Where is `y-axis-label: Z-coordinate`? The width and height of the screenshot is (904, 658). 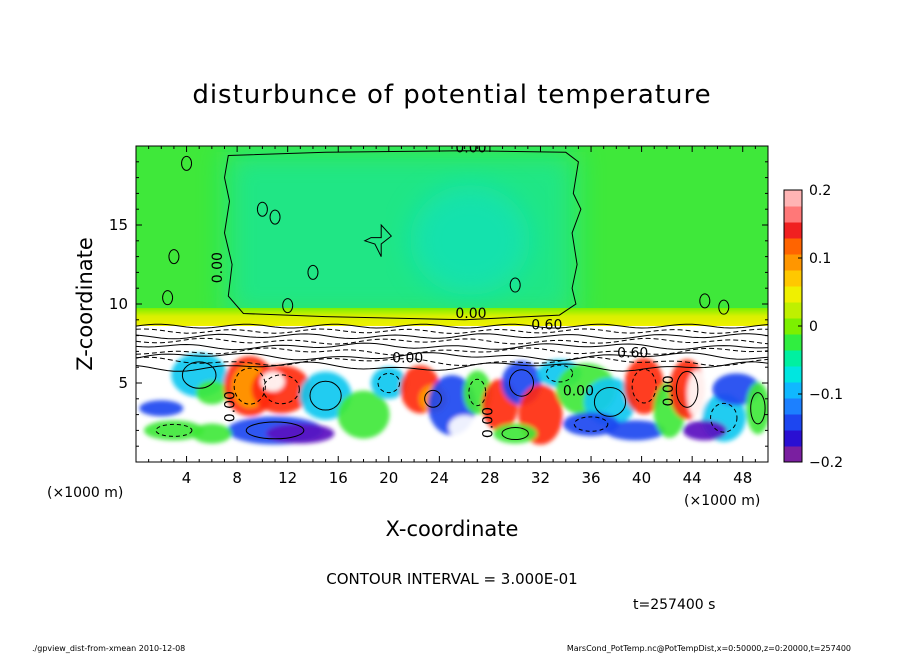 y-axis-label: Z-coordinate is located at coordinates (85, 304).